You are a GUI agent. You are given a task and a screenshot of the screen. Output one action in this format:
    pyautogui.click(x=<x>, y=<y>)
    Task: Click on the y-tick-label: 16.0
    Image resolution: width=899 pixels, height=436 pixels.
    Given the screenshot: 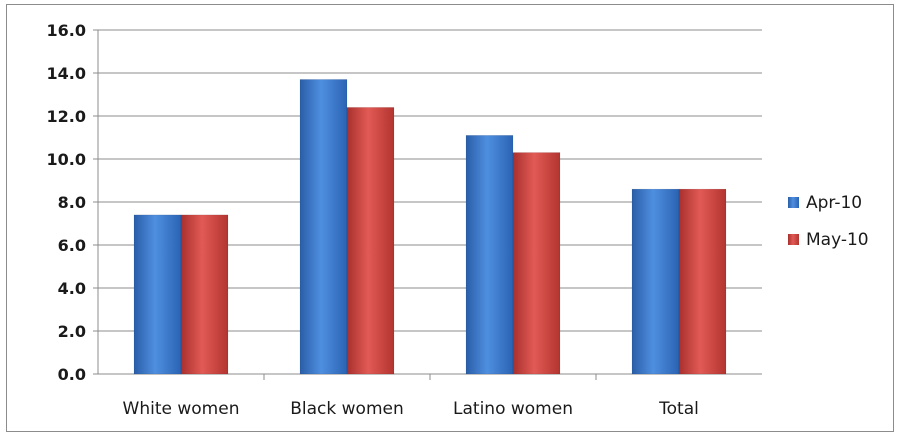 What is the action you would take?
    pyautogui.click(x=66, y=30)
    